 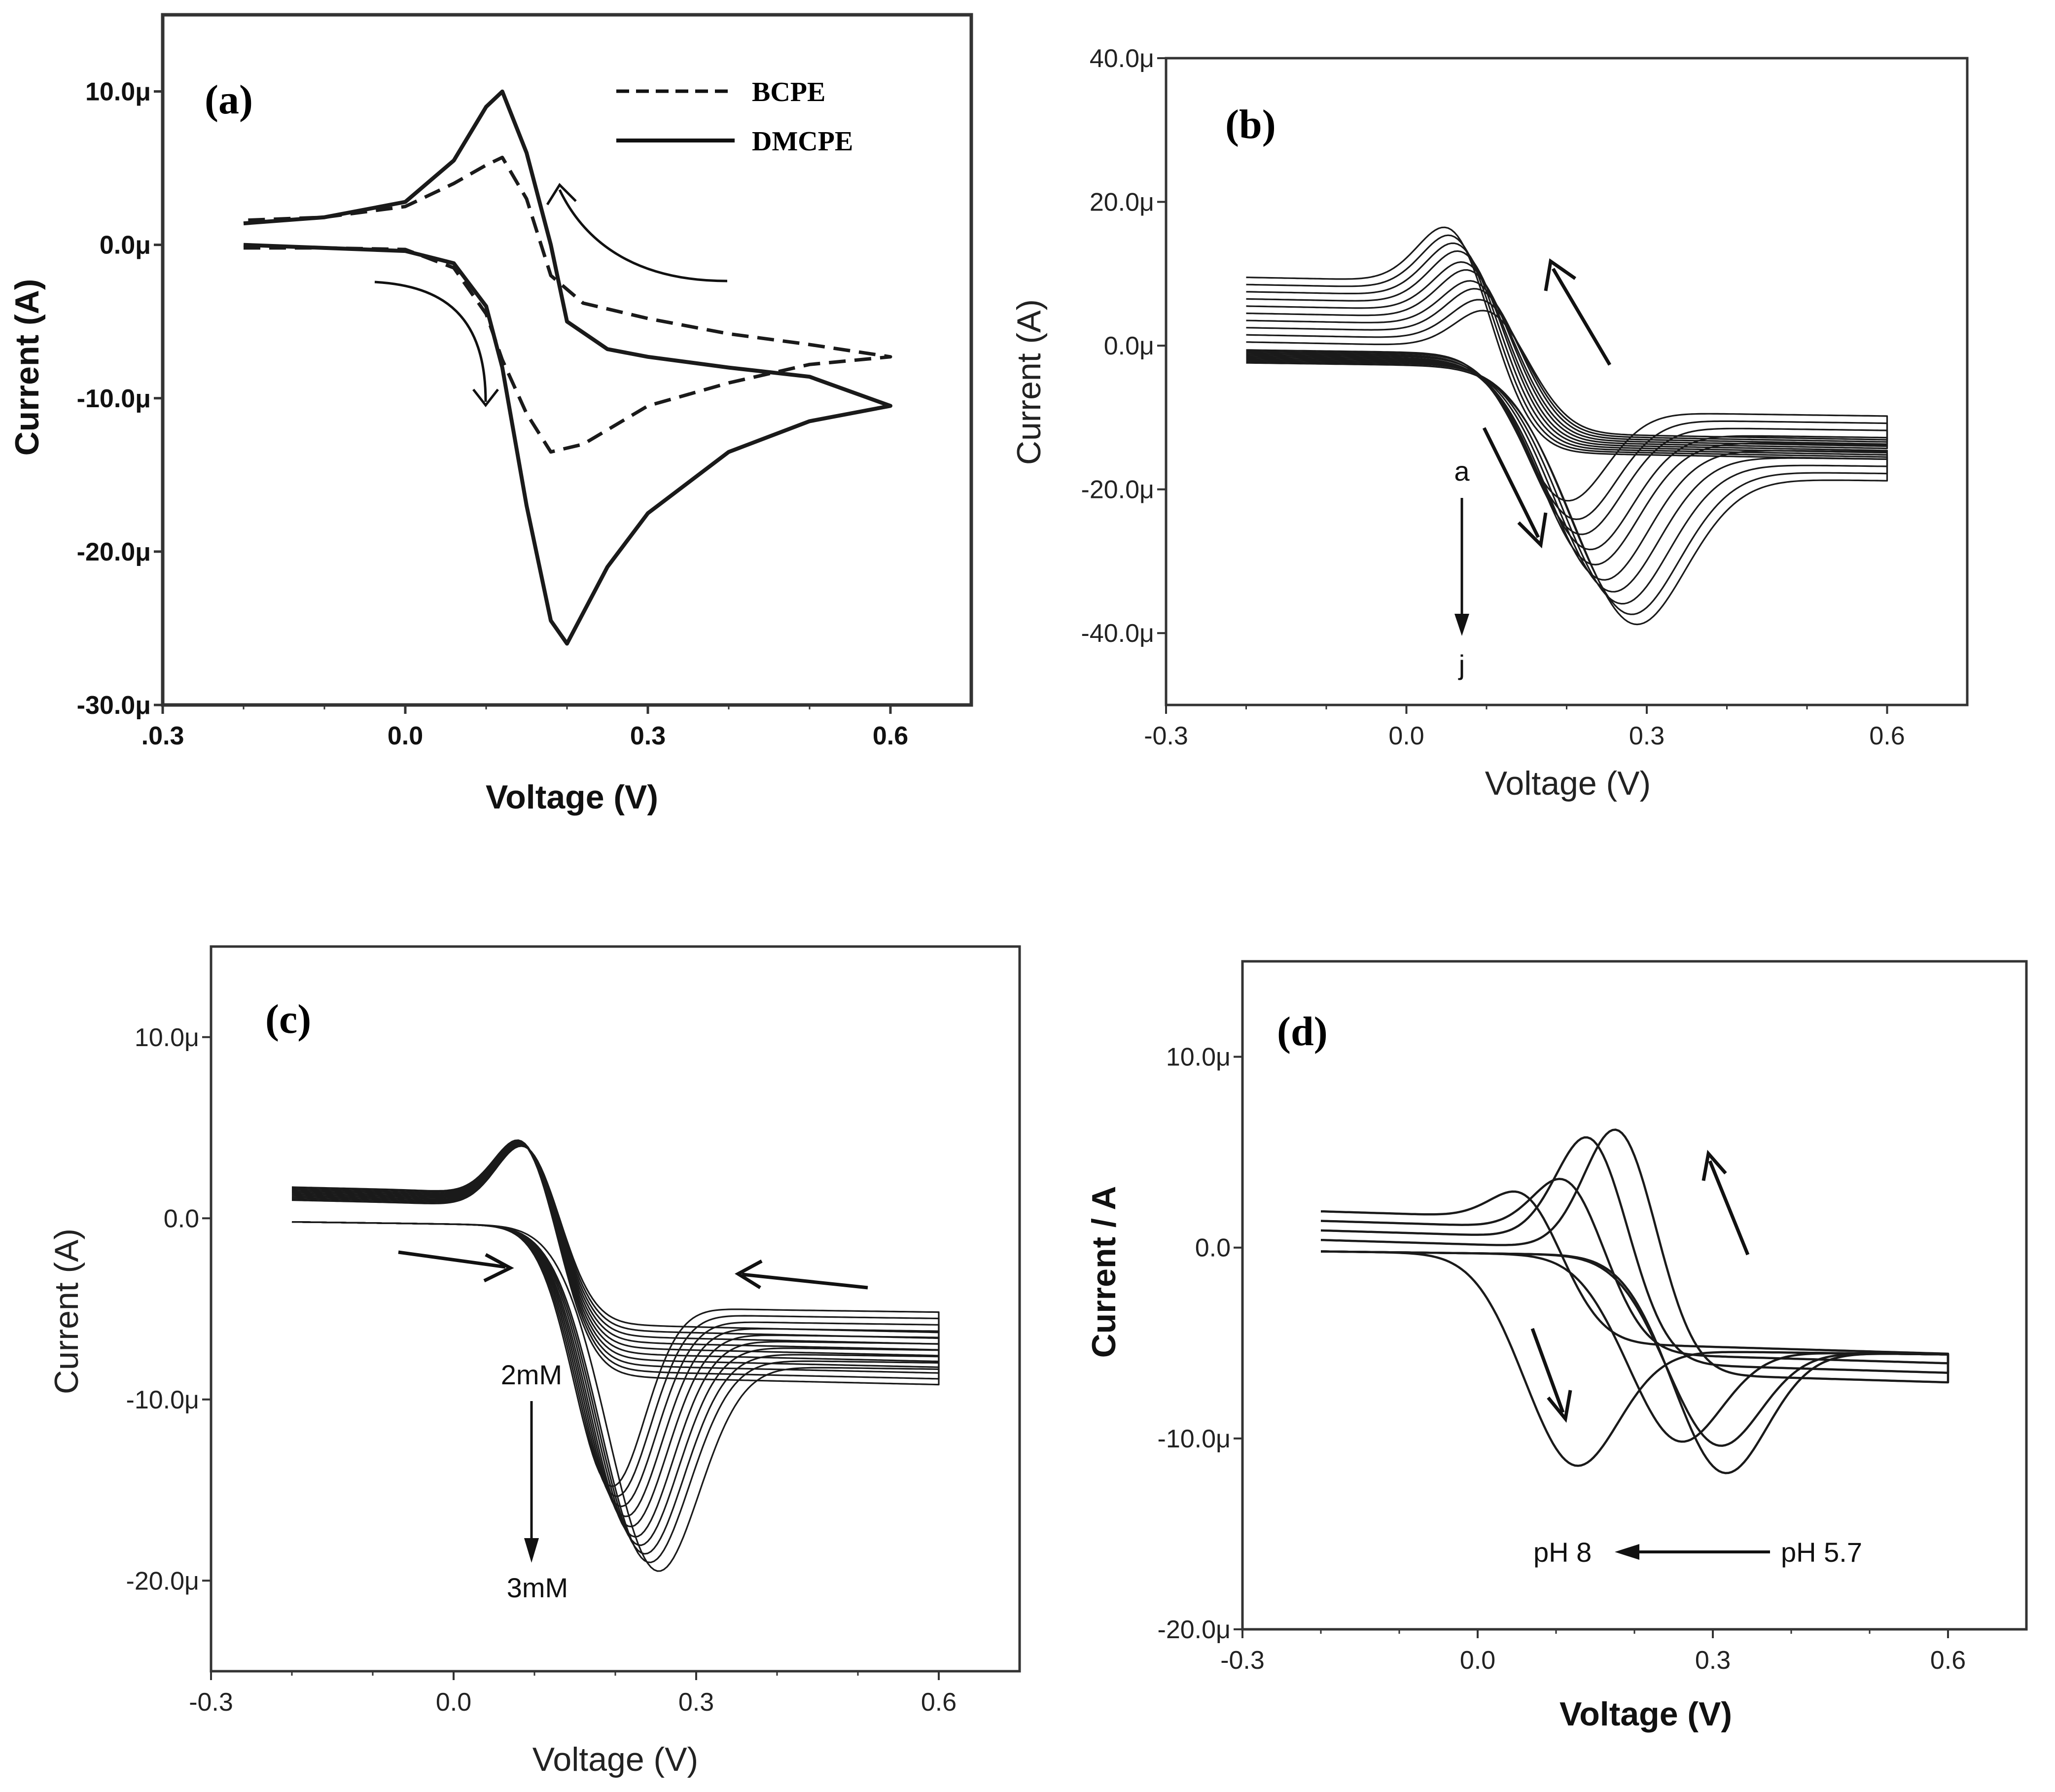 I want to click on panel-d-annotation-ph57: pH 5.7, so click(x=1821, y=1552).